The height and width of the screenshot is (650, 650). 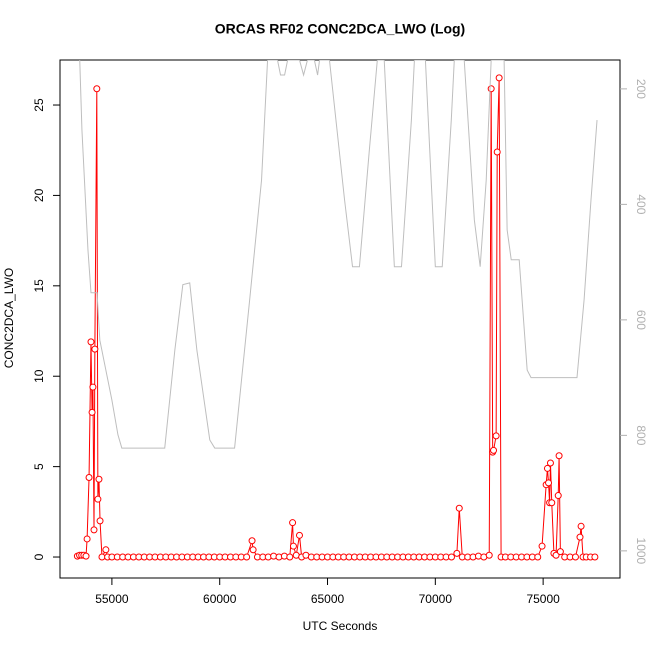 I want to click on x-tick-label: 75000, so click(x=543, y=599).